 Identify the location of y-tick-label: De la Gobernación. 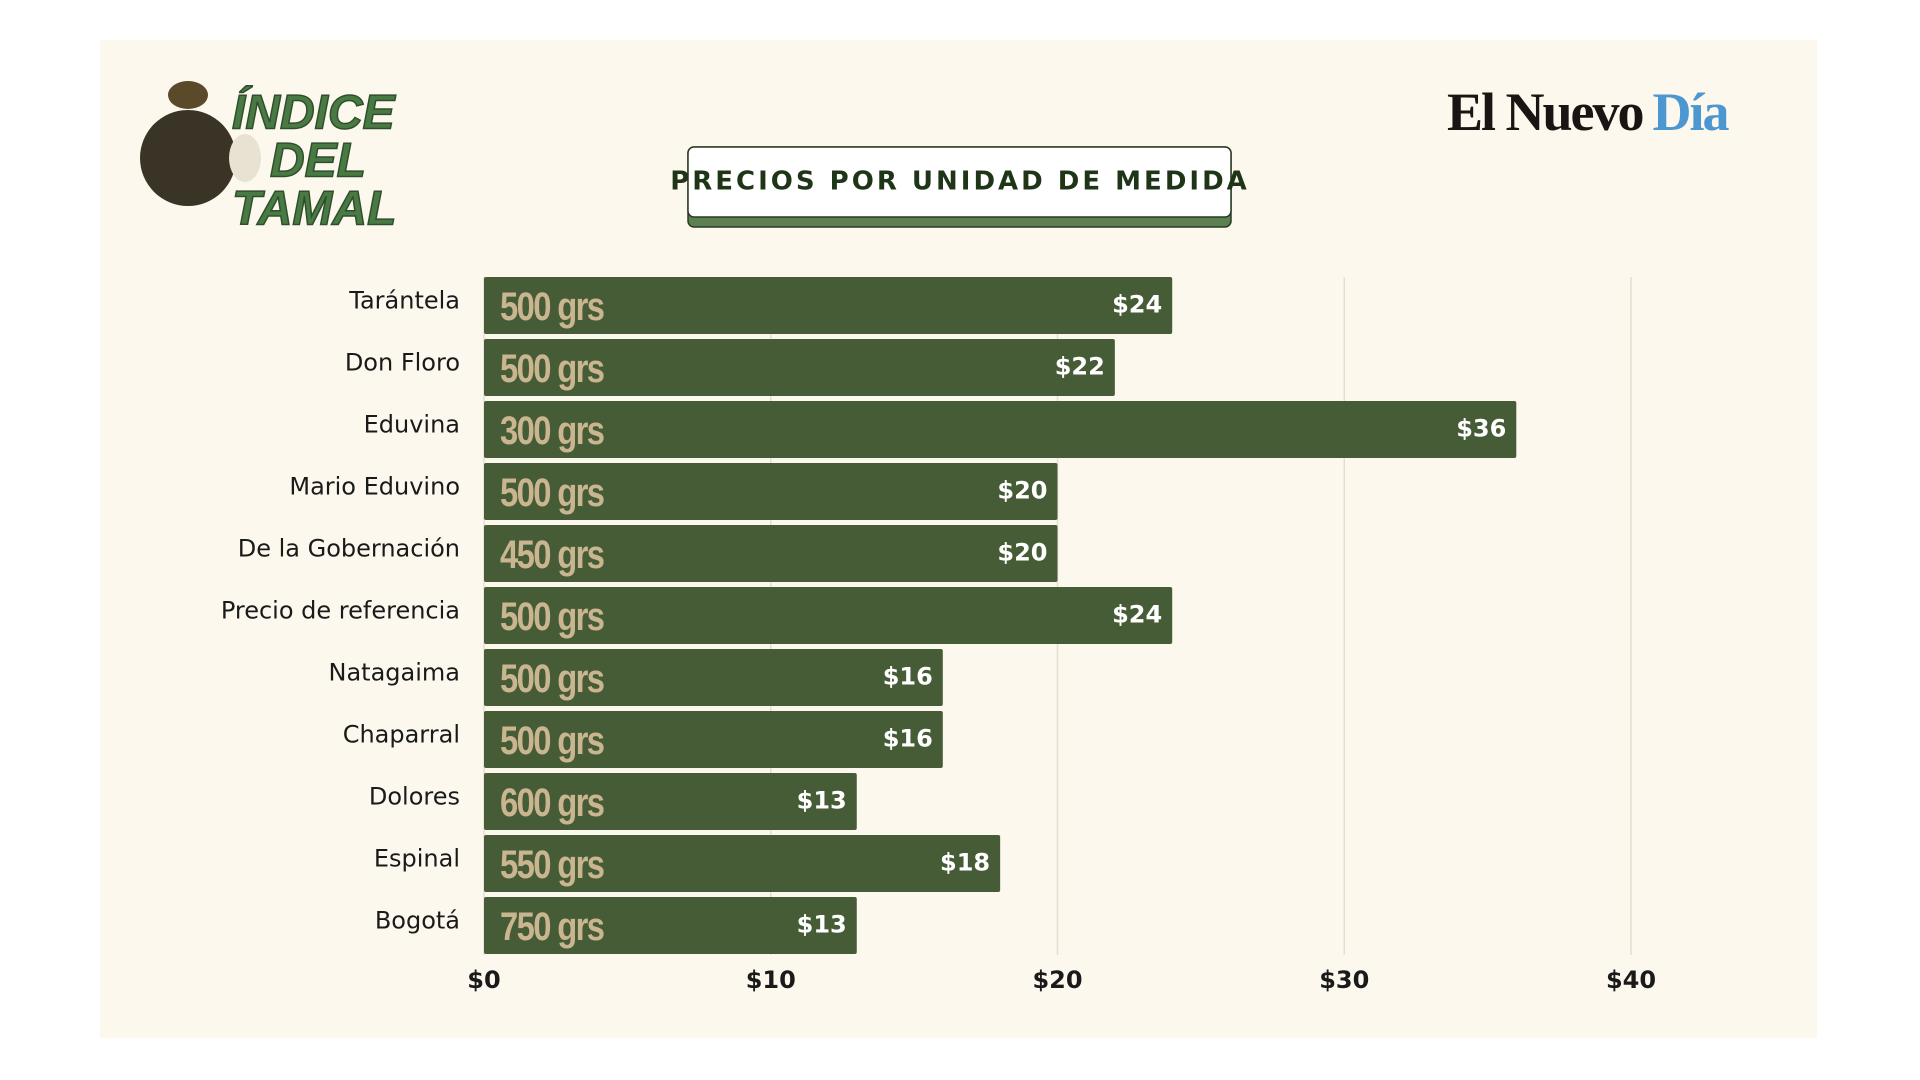
(349, 549).